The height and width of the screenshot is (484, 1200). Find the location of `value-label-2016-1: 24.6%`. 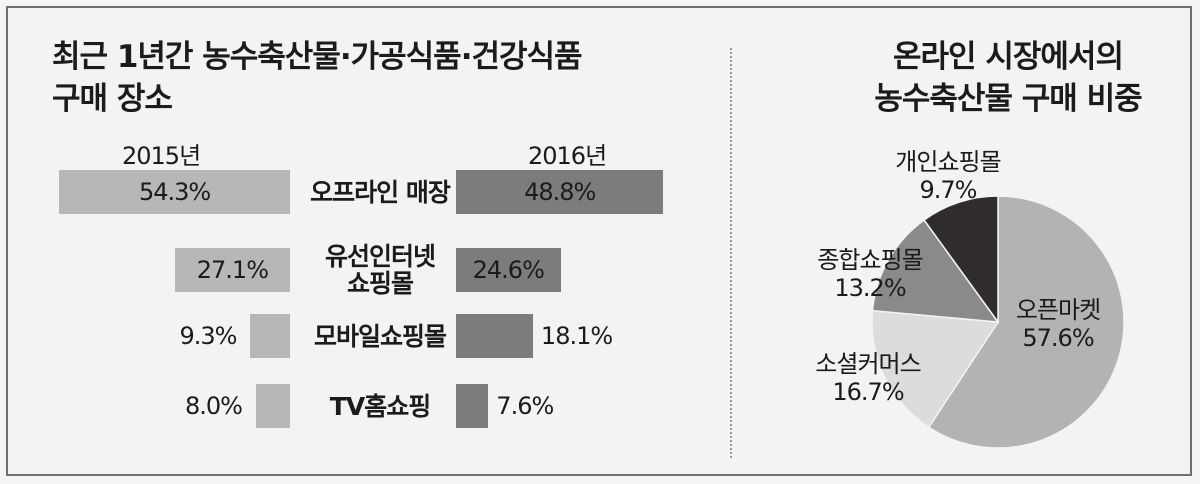

value-label-2016-1: 24.6% is located at coordinates (508, 270).